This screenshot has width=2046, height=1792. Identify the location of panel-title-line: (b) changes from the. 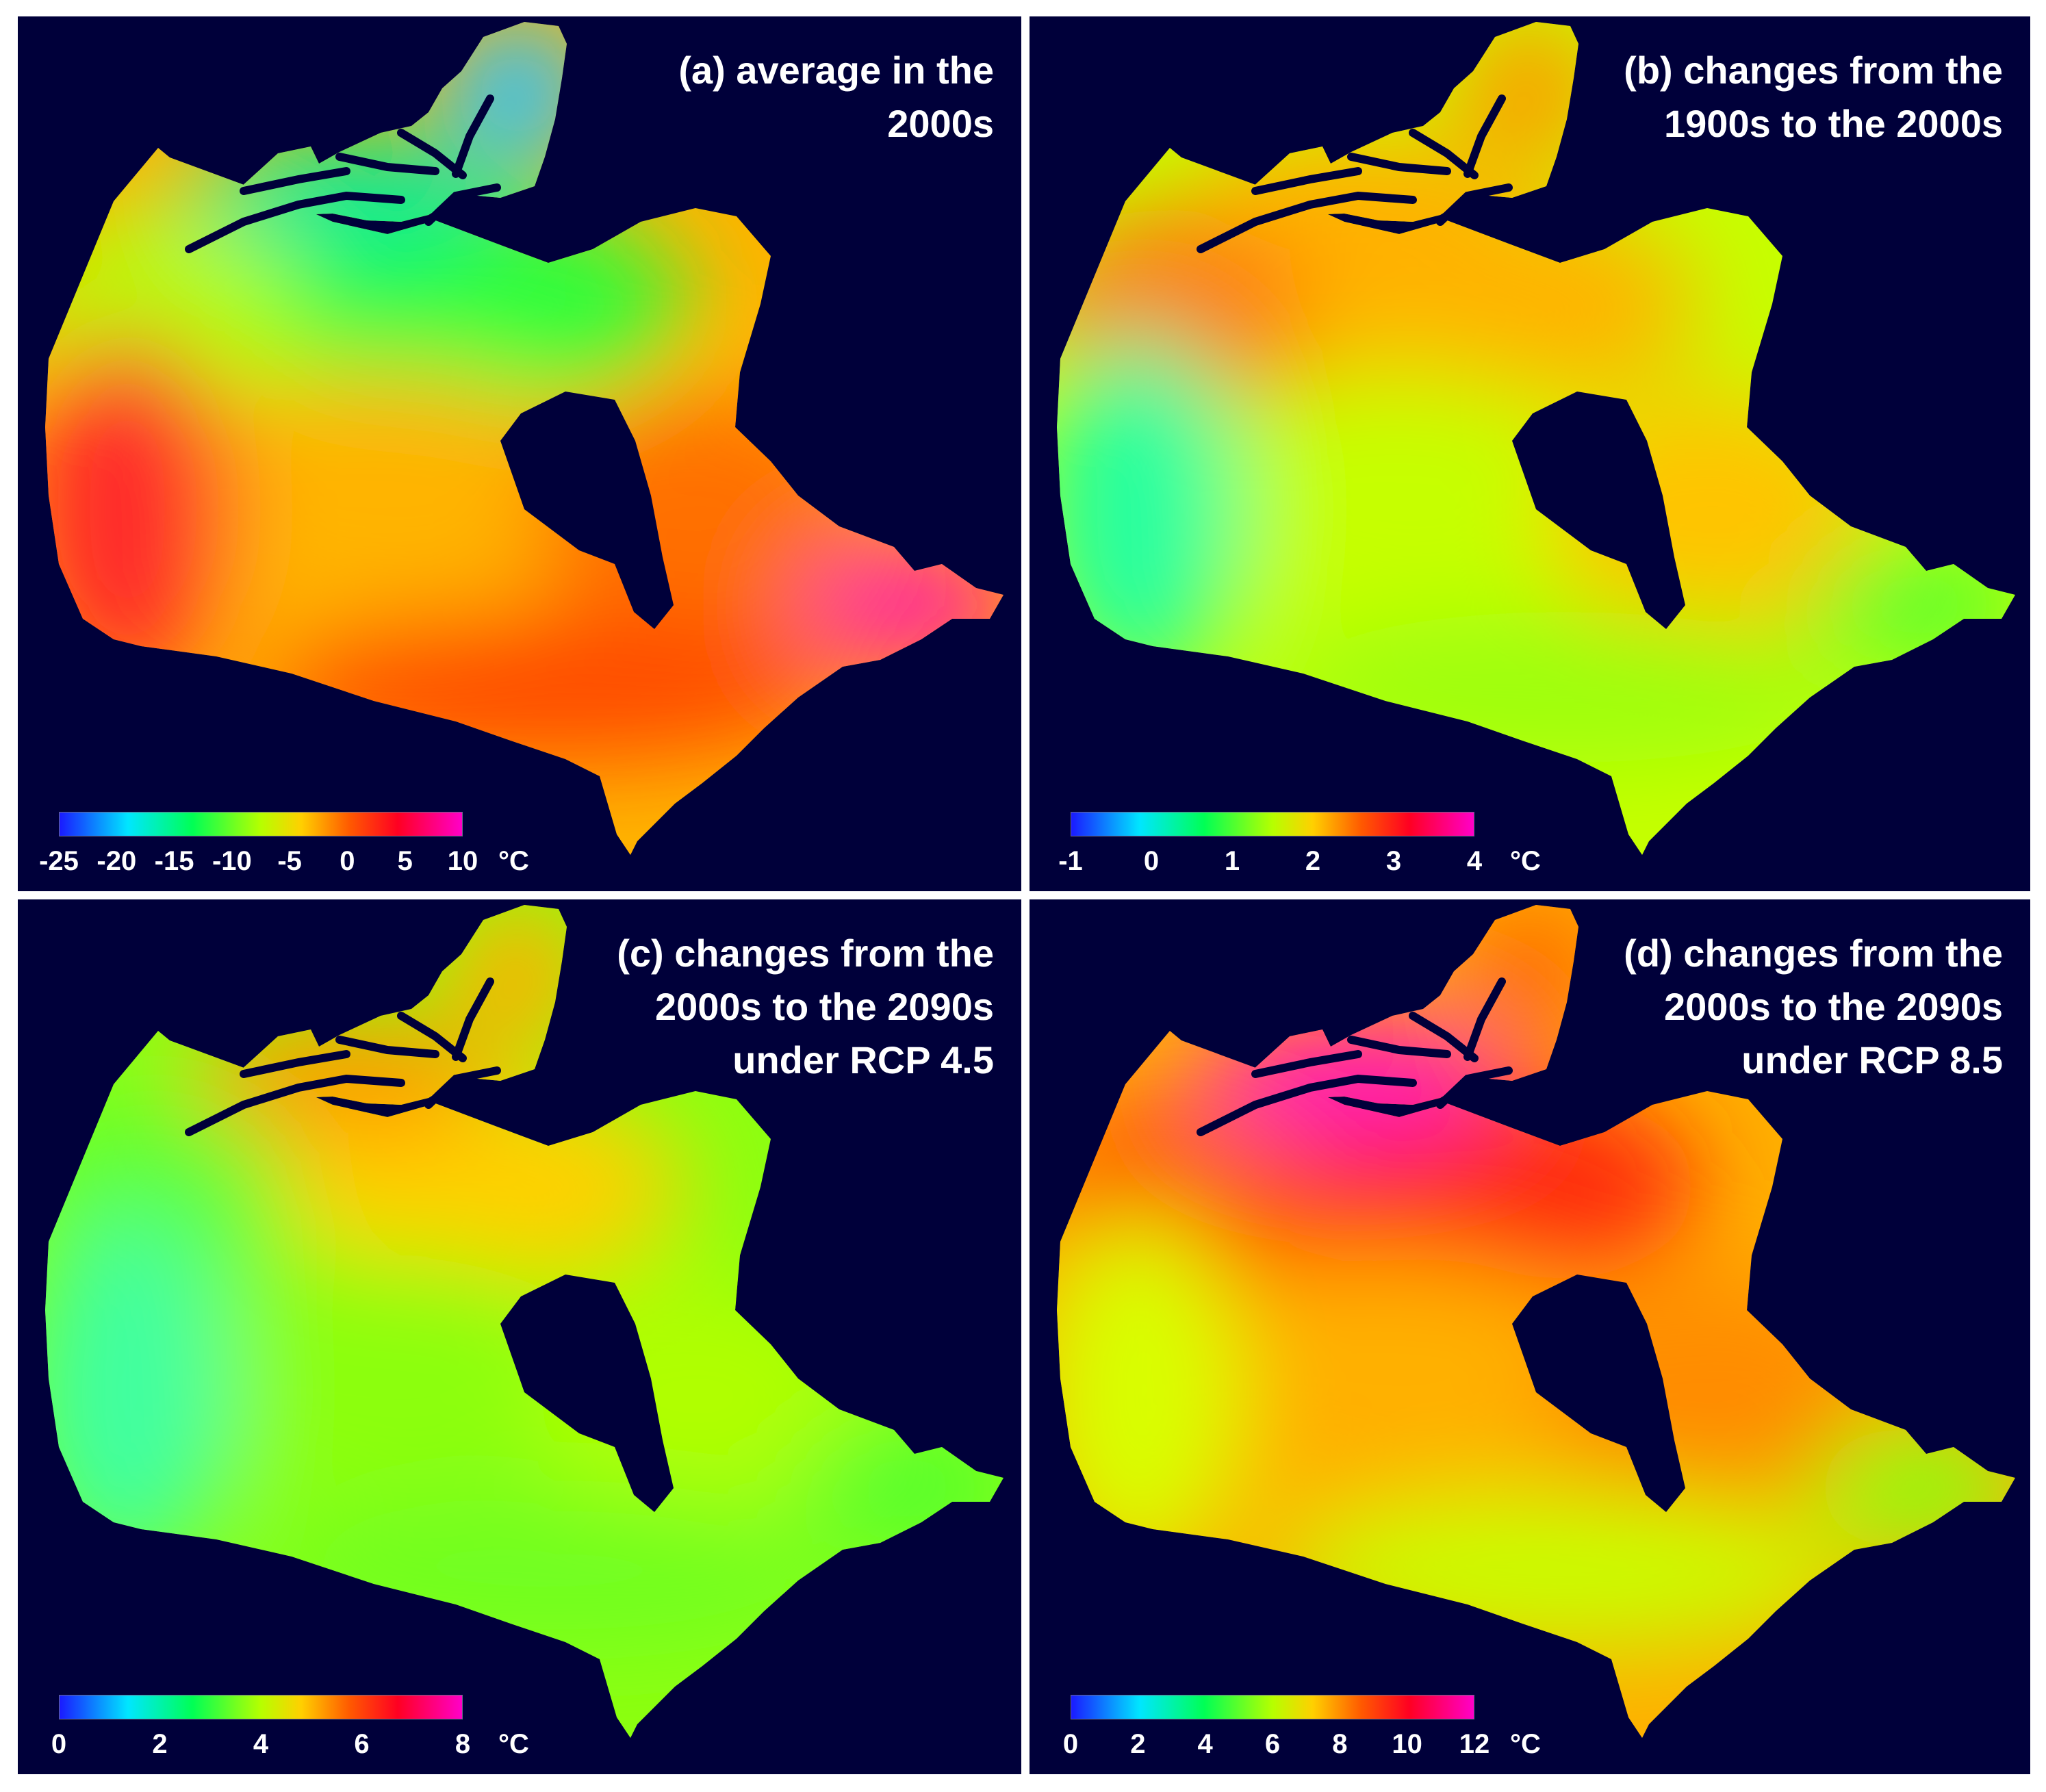
(1813, 70).